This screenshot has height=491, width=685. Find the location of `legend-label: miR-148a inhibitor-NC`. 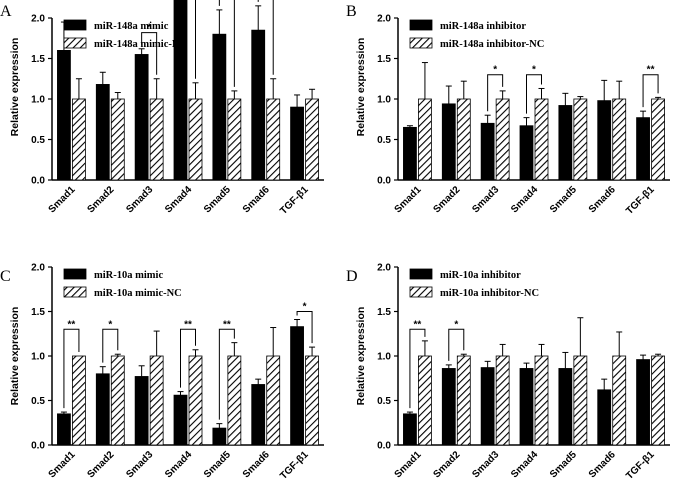

legend-label: miR-148a inhibitor-NC is located at coordinates (492, 44).